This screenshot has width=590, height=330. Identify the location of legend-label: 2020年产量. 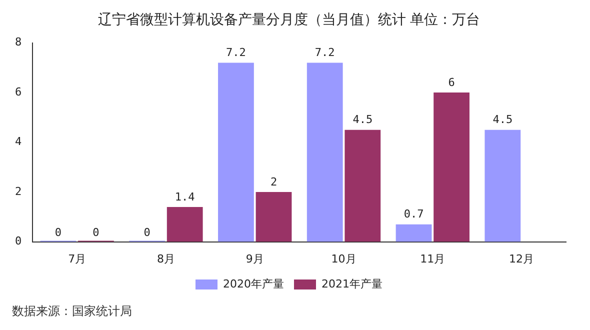
(253, 283).